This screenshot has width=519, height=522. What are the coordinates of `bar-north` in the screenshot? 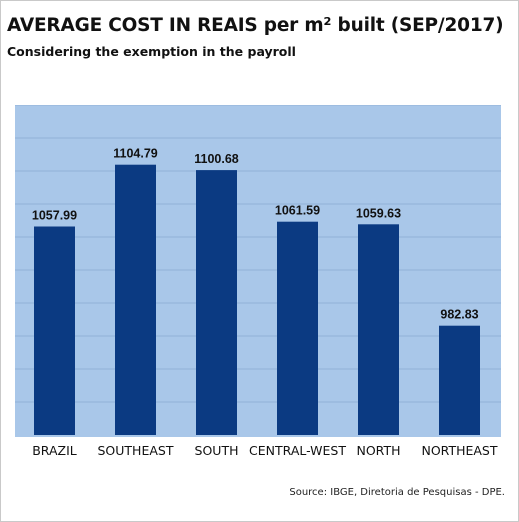 It's located at (378, 329).